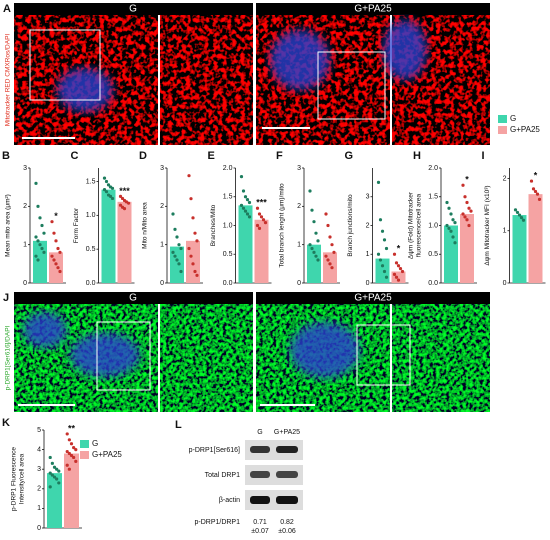 Image resolution: width=550 pixels, height=540 pixels. I want to click on panel-letter: H, so click(417, 156).